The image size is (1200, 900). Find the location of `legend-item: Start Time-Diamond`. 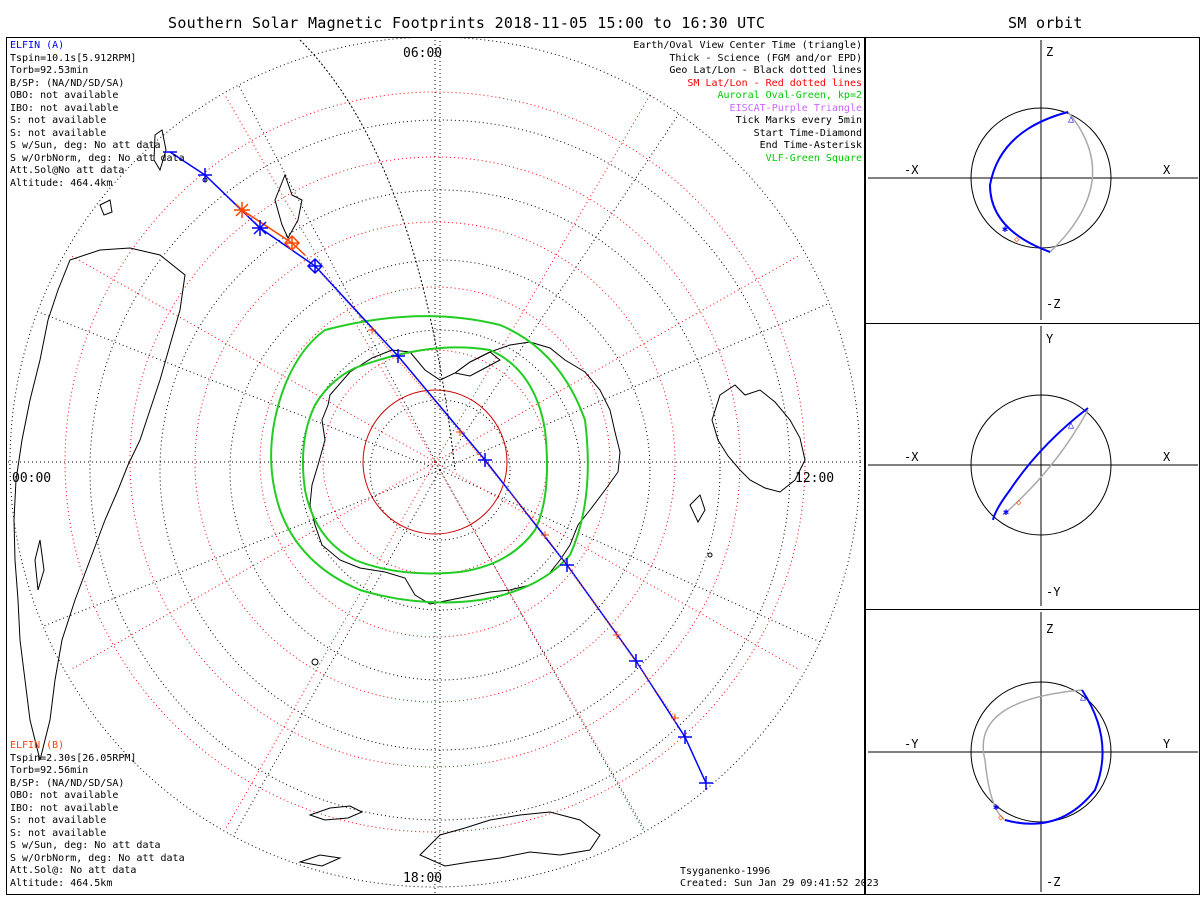

legend-item: Start Time-Diamond is located at coordinates (807, 133).